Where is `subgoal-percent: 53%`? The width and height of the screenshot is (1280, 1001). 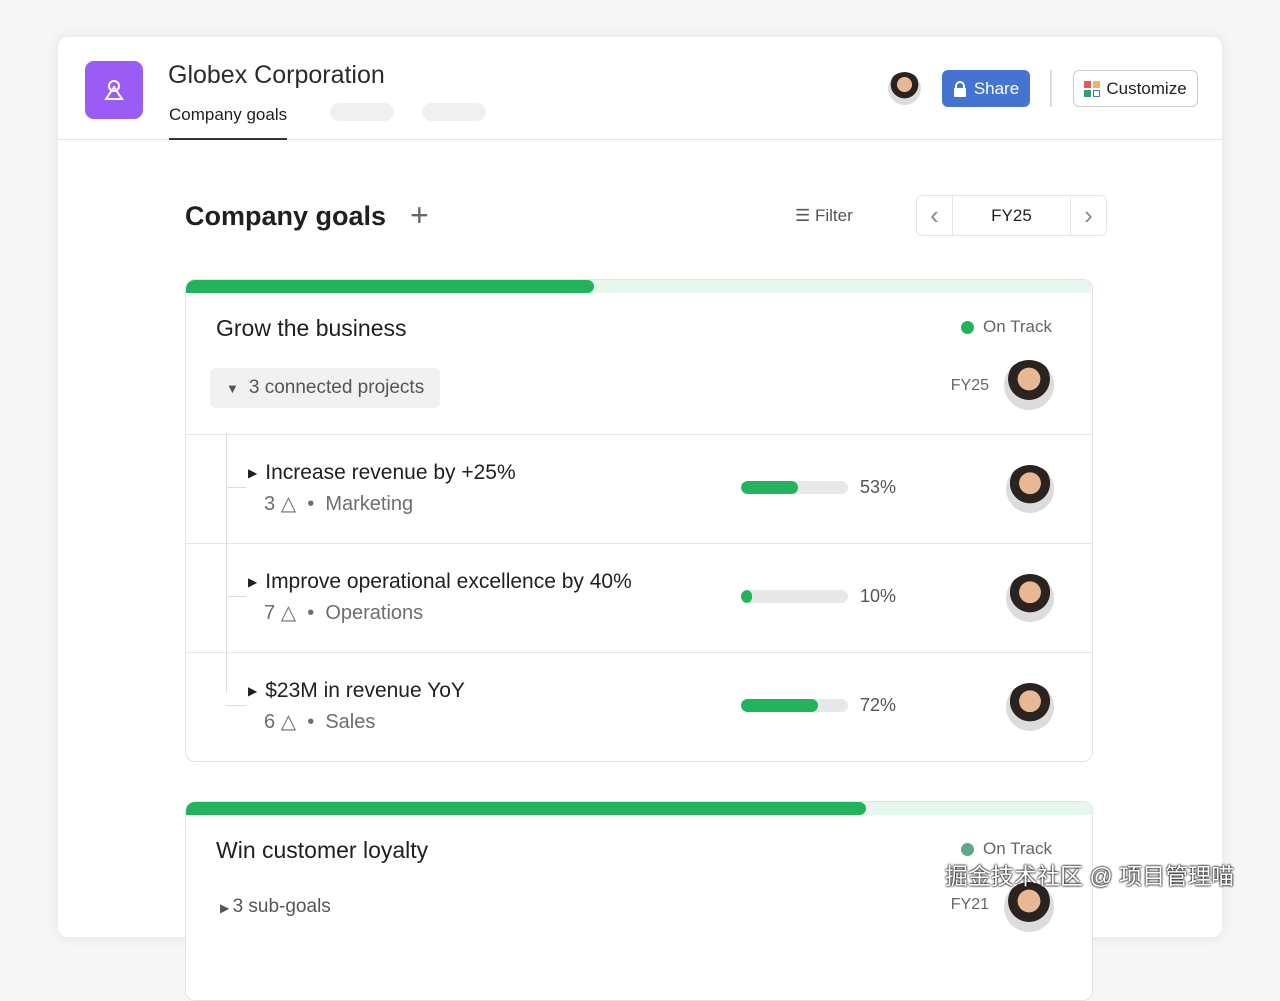
subgoal-percent: 53% is located at coordinates (878, 487).